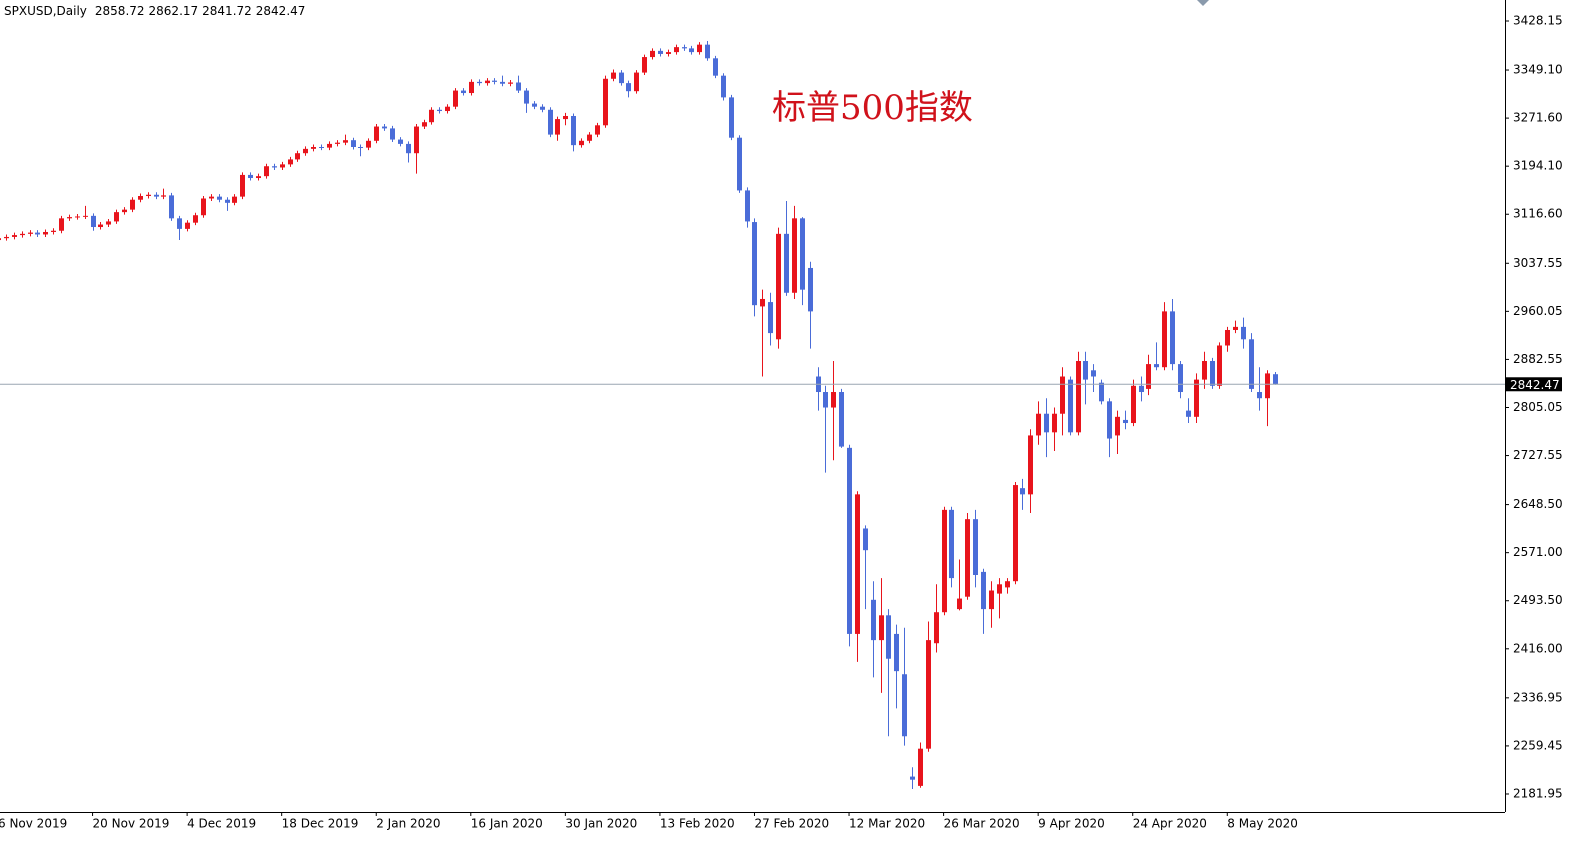  I want to click on y-tick-label: 2336.95, so click(1538, 697).